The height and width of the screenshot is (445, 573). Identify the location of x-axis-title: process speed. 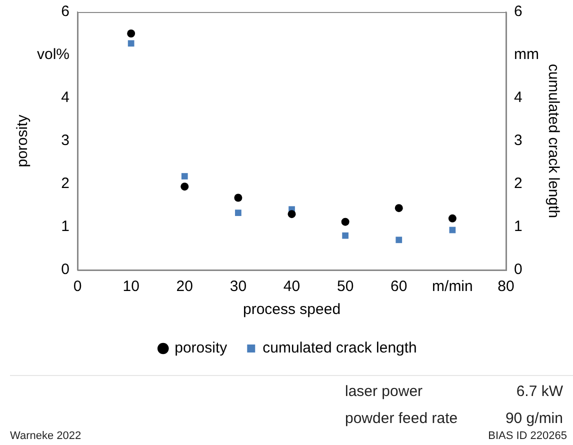
(291, 309).